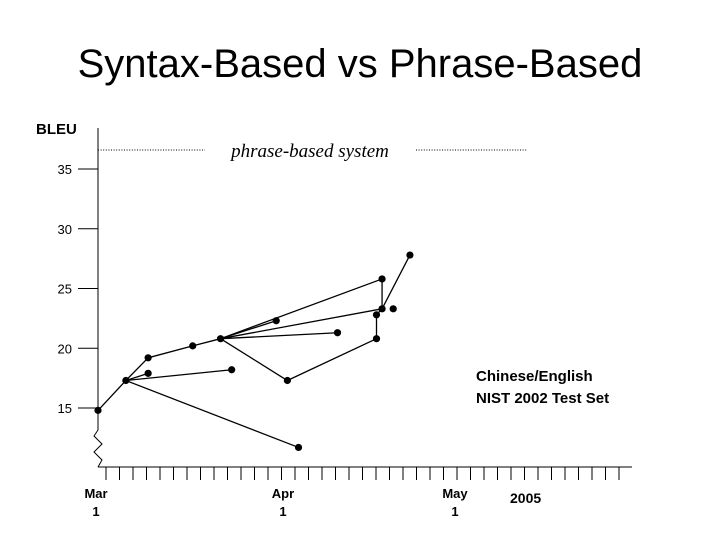 This screenshot has height=540, width=720. Describe the element at coordinates (98, 448) in the screenshot. I see `y-axis-break` at that location.